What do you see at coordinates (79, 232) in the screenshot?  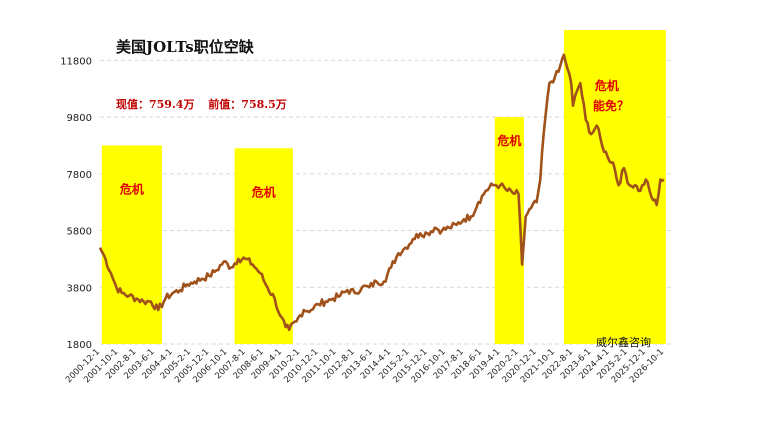 I see `y-tick-label: 5800` at bounding box center [79, 232].